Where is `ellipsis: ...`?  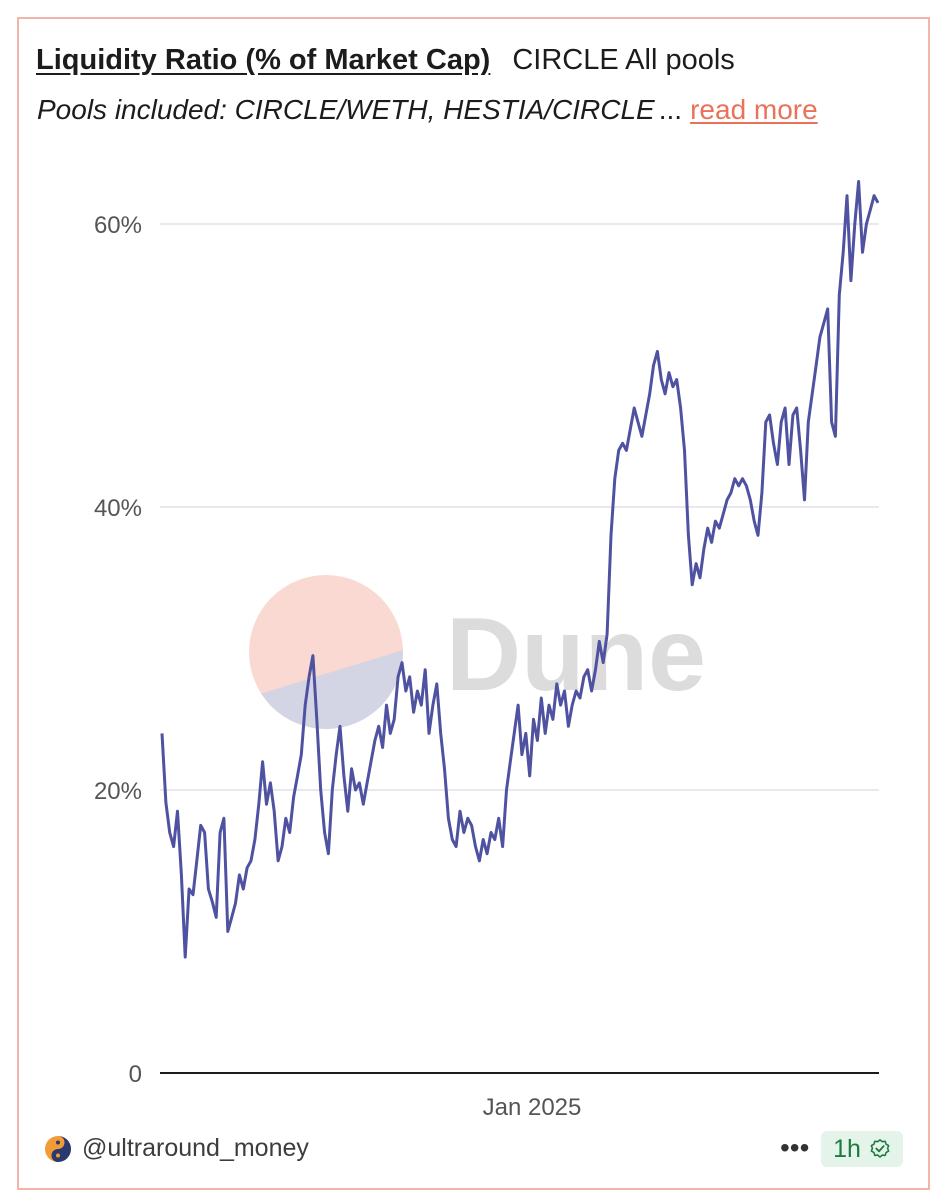 ellipsis: ... is located at coordinates (670, 109).